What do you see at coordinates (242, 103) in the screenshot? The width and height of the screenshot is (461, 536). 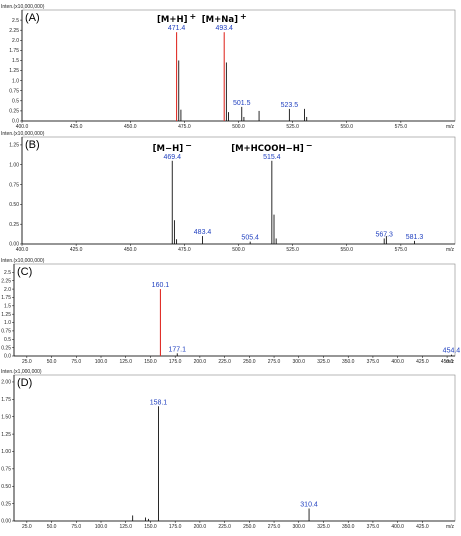 I see `peak-mz-label: 501.5` at bounding box center [242, 103].